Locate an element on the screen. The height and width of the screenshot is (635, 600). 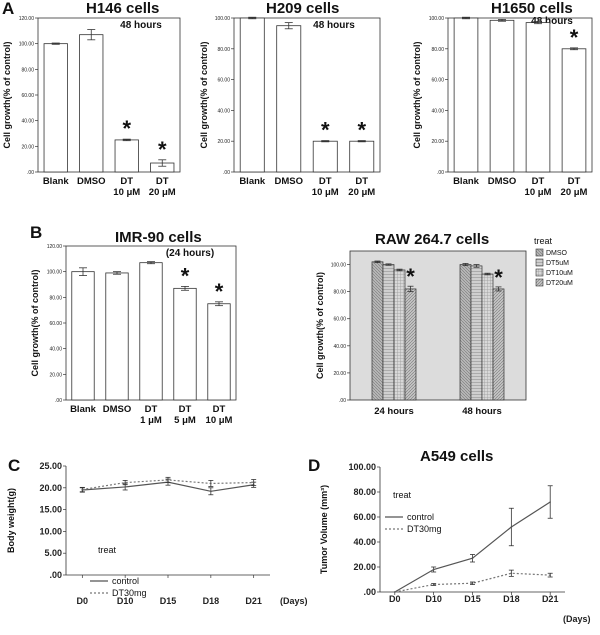
y-tick-label: 25.00 is located at coordinates (50, 466).